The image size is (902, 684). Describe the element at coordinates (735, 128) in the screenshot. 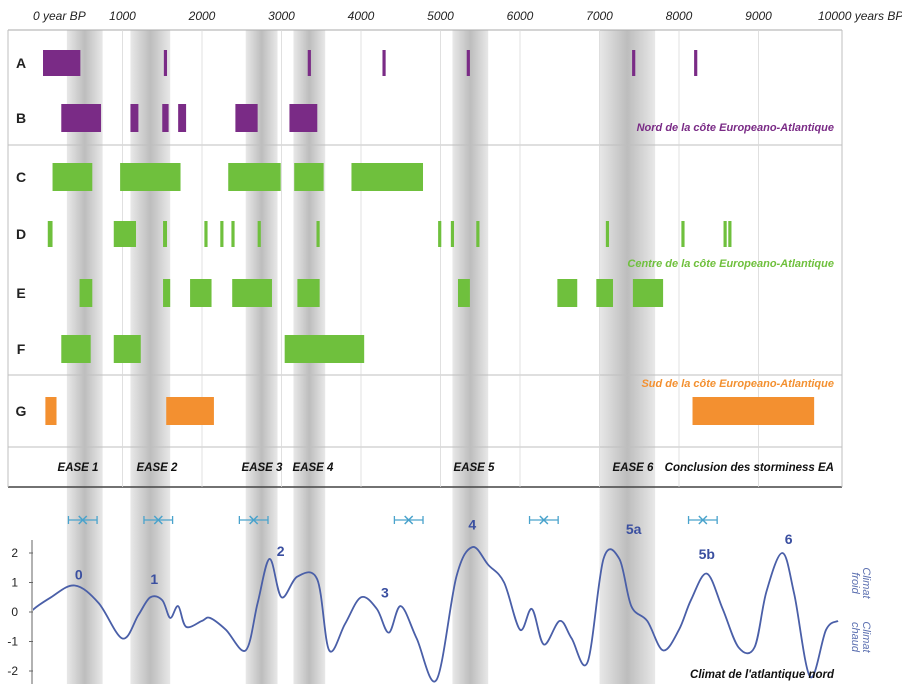

I see `region-label: Nord de la côte Europeano-Atlantique` at that location.